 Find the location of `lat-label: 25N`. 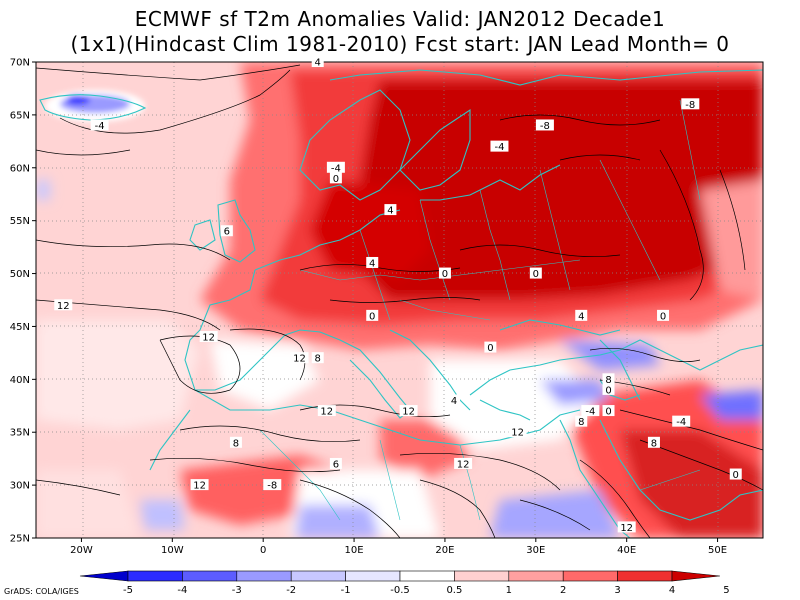

lat-label: 25N is located at coordinates (20, 539).